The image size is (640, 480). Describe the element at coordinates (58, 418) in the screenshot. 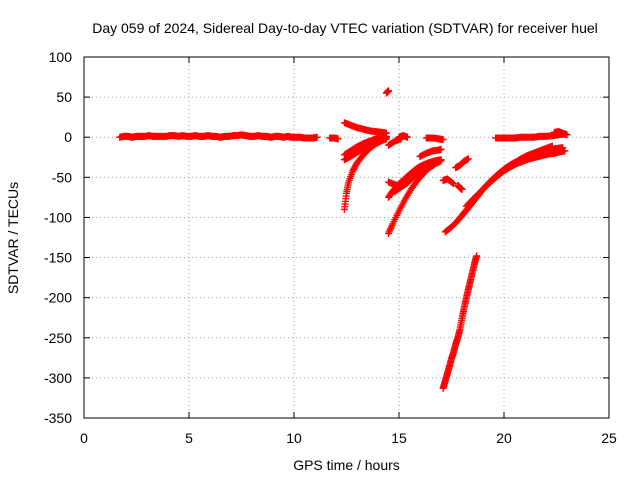

I see `y-tick-label: -350` at that location.